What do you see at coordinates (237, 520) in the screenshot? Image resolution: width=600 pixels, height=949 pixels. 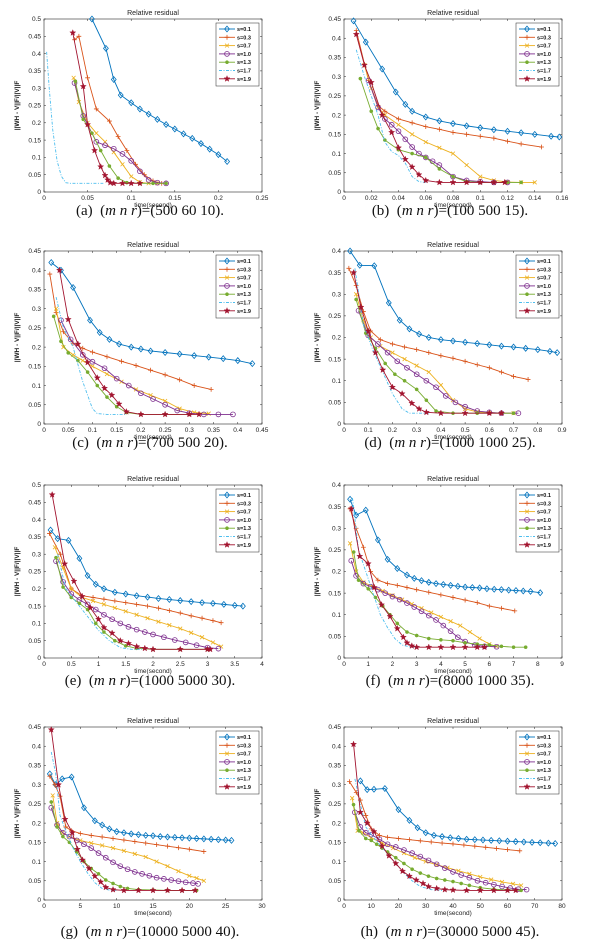 I see `legend: s=0.1 s=0.3 s=0.7 s=1.0 s=1.3 s=1.7 s=1.9` at bounding box center [237, 520].